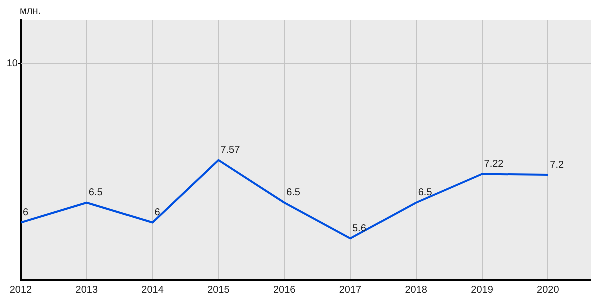 The height and width of the screenshot is (300, 600). I want to click on data-label: 5.6, so click(359, 228).